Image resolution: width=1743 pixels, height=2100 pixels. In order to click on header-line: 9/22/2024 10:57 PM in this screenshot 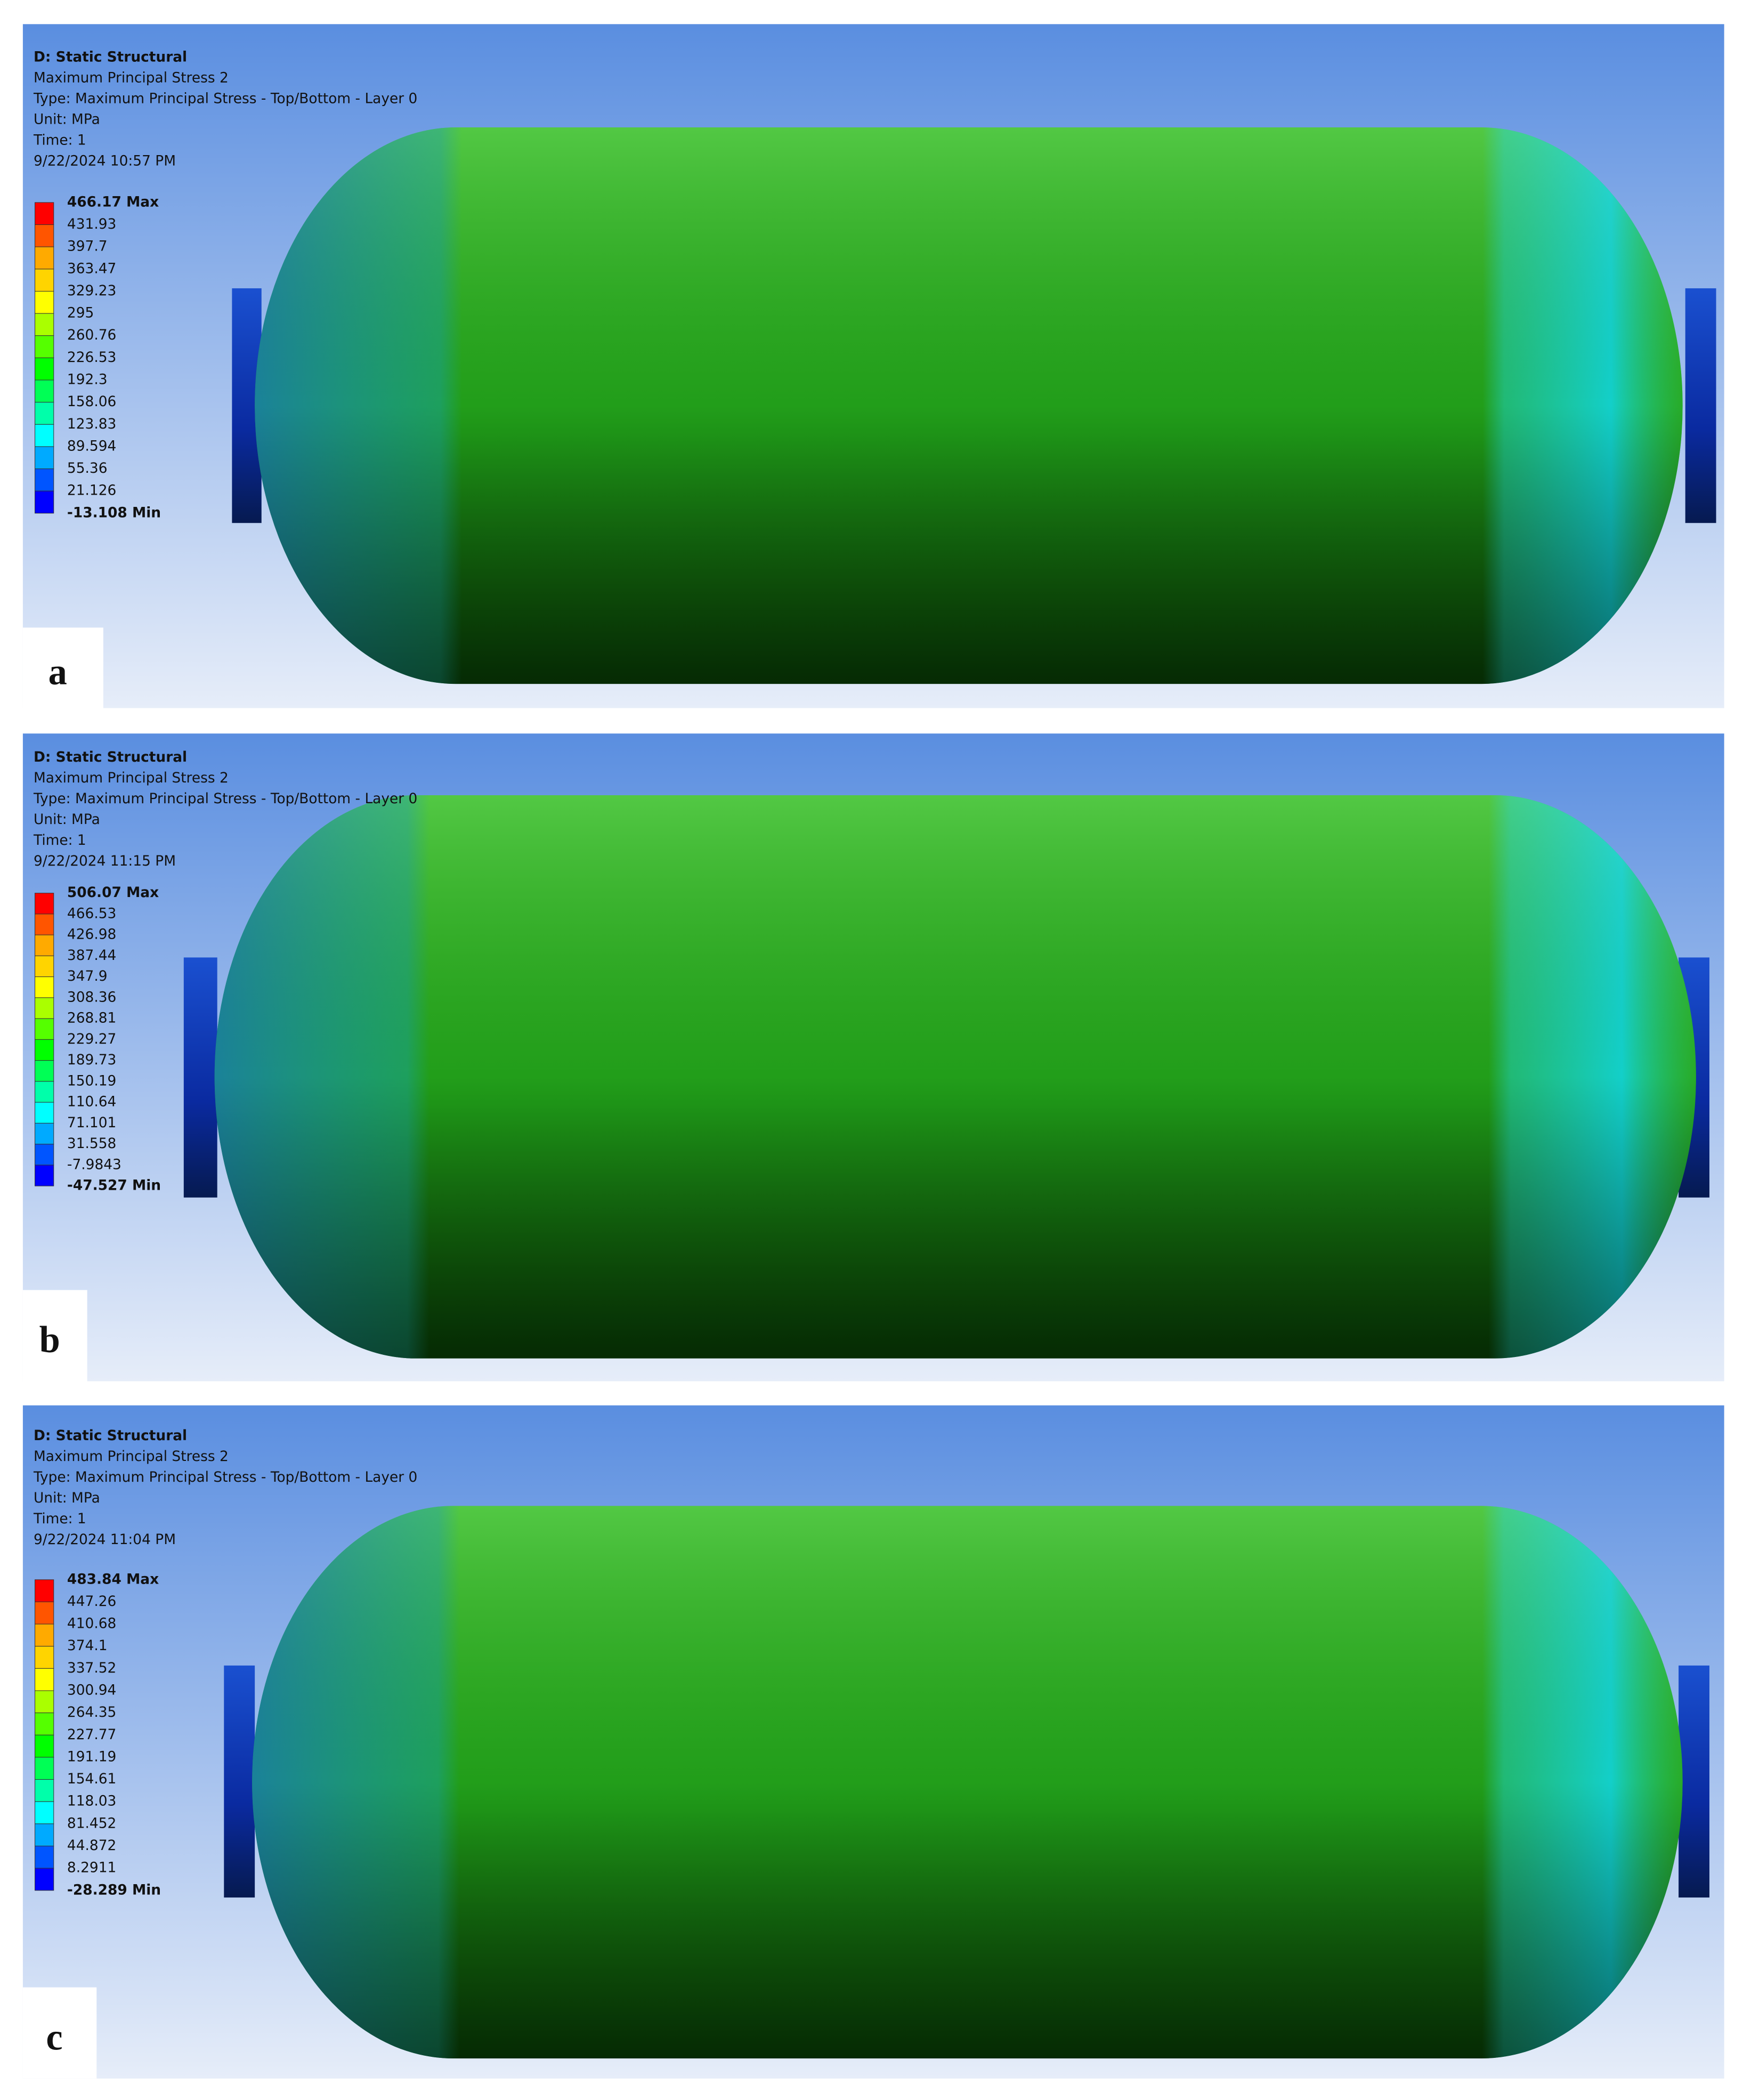, I will do `click(105, 161)`.